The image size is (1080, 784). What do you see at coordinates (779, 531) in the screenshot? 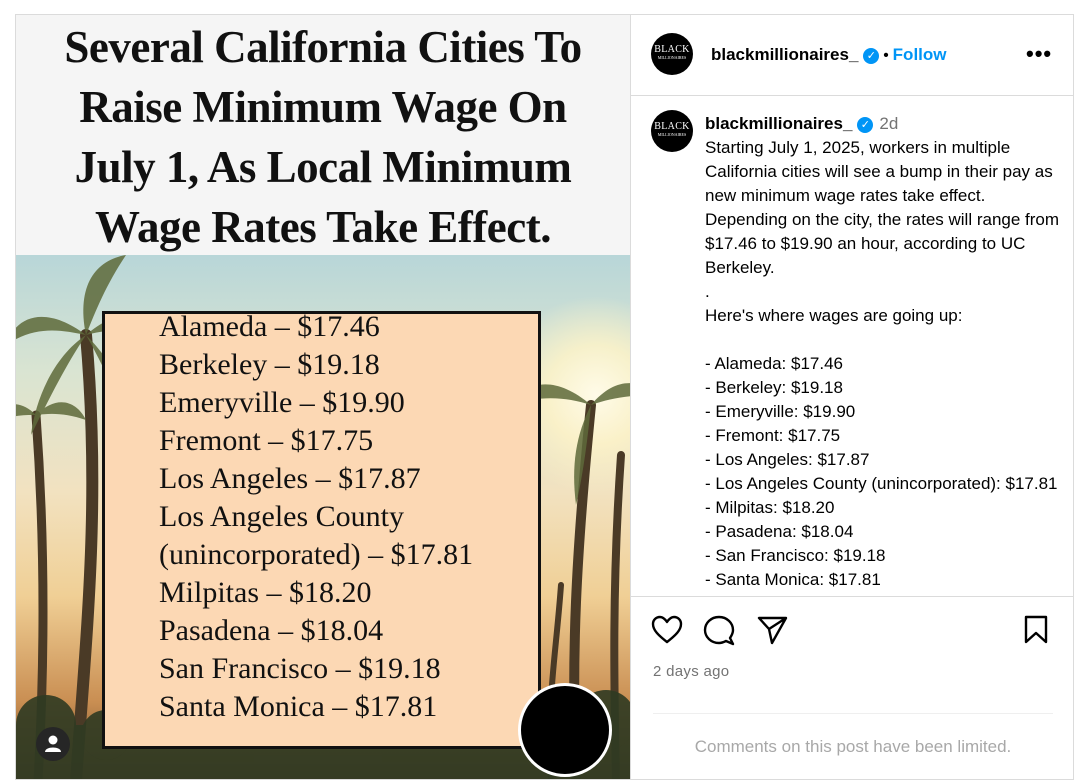
I see `caption-list-item: - Pasadena: $18.04` at bounding box center [779, 531].